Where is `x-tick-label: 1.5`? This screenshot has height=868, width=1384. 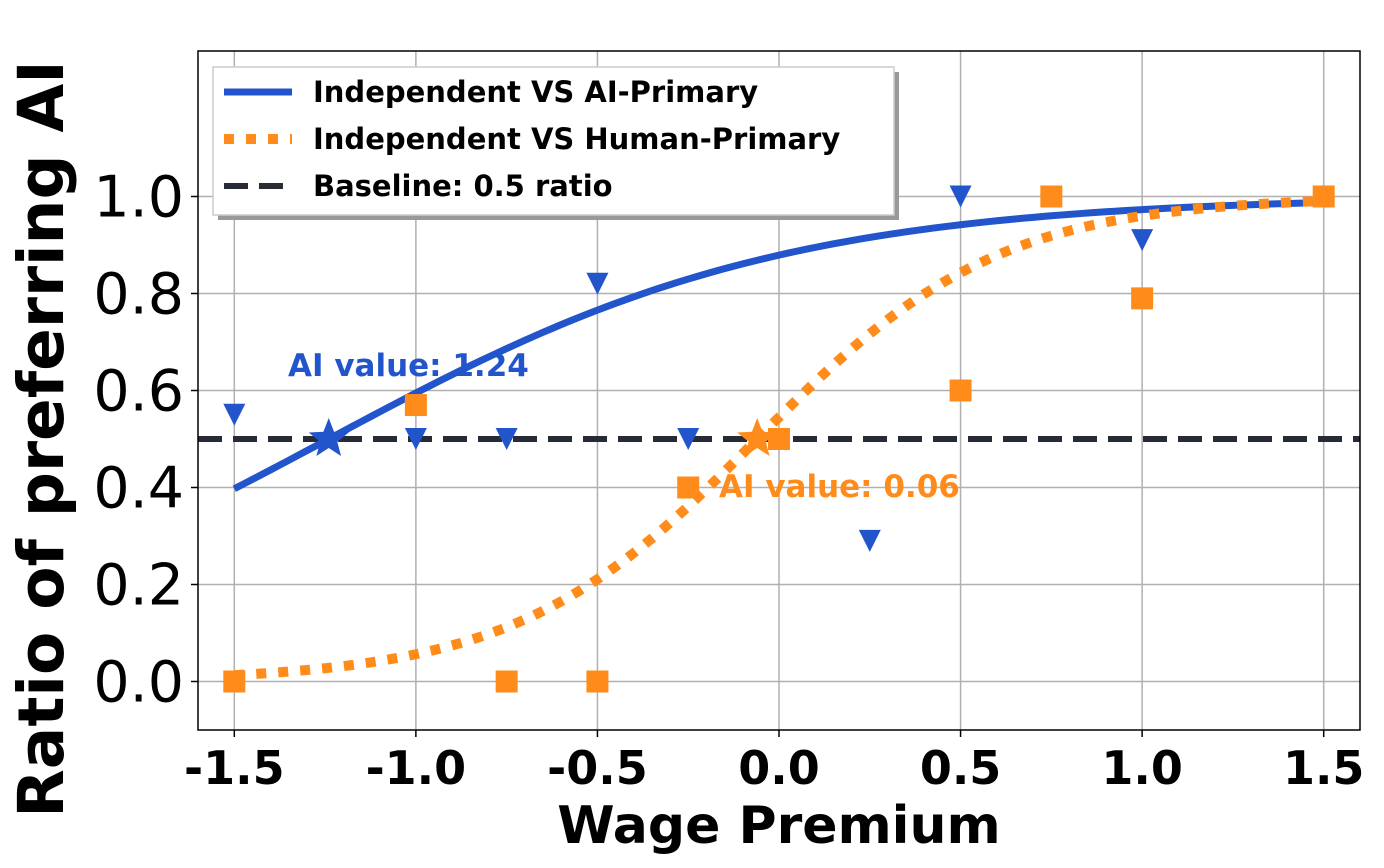 x-tick-label: 1.5 is located at coordinates (1324, 768).